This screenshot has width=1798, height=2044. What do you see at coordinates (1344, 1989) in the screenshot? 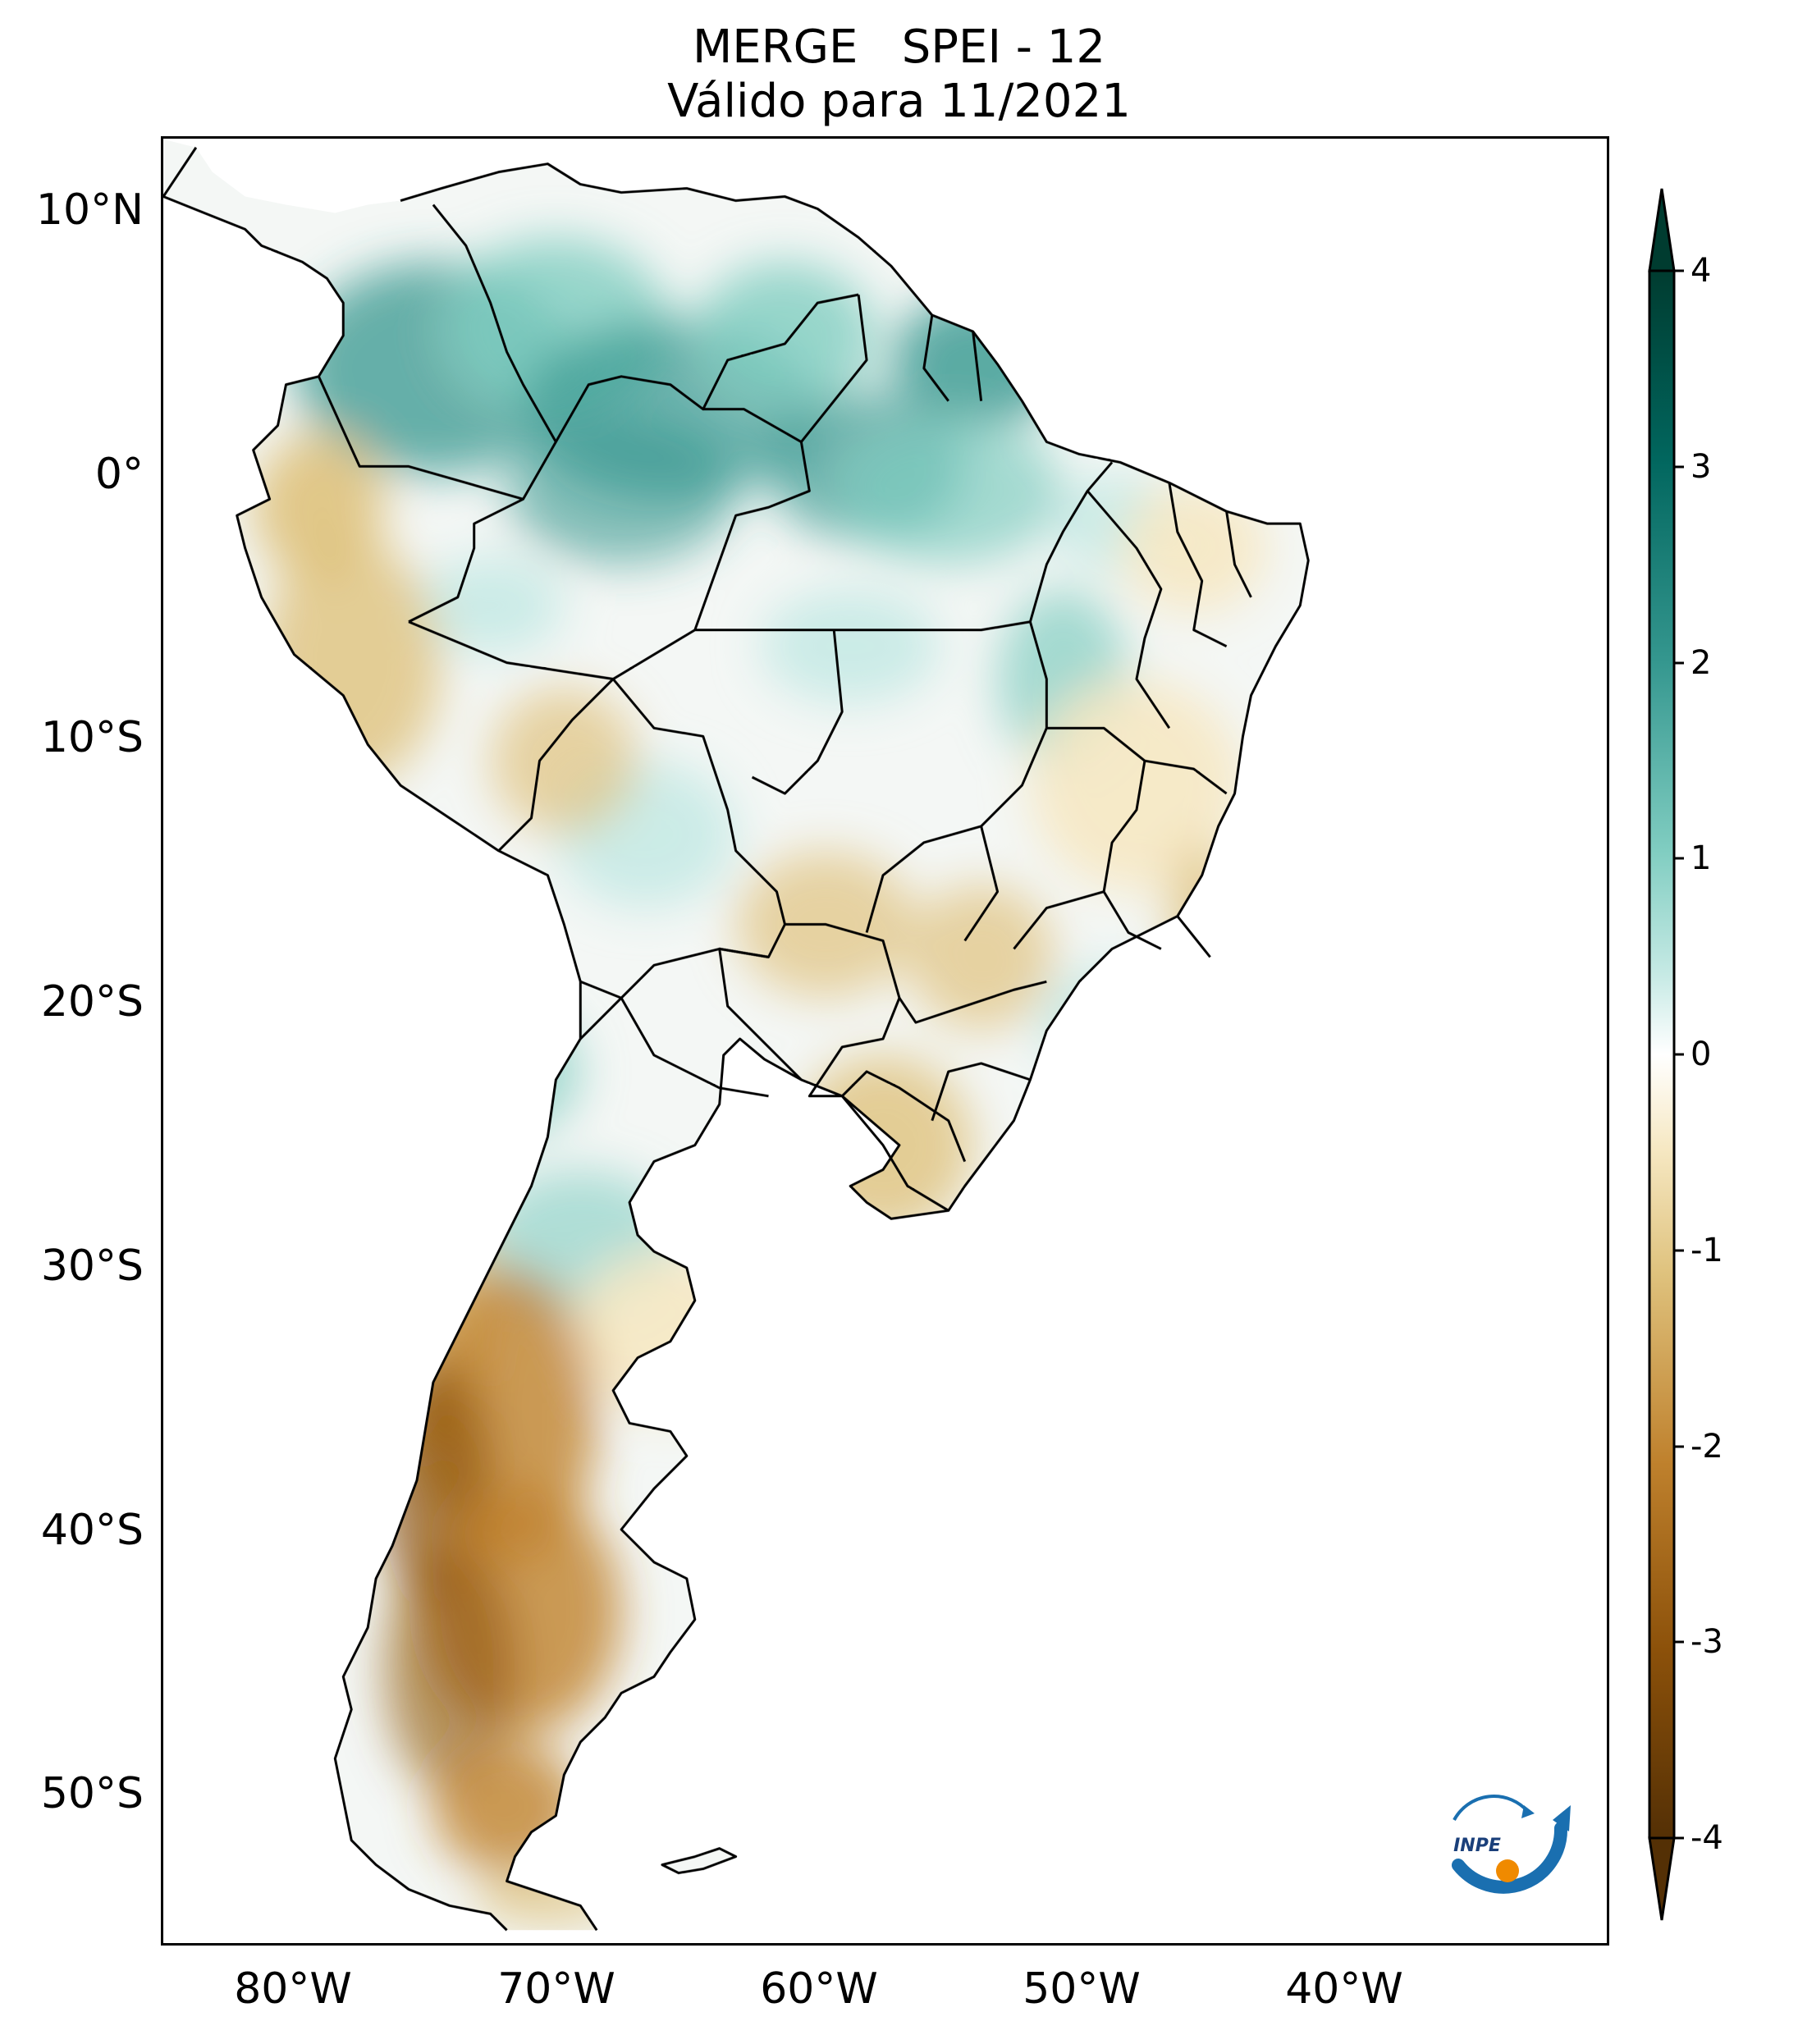
I see `lon-label-40w: 40°W` at bounding box center [1344, 1989].